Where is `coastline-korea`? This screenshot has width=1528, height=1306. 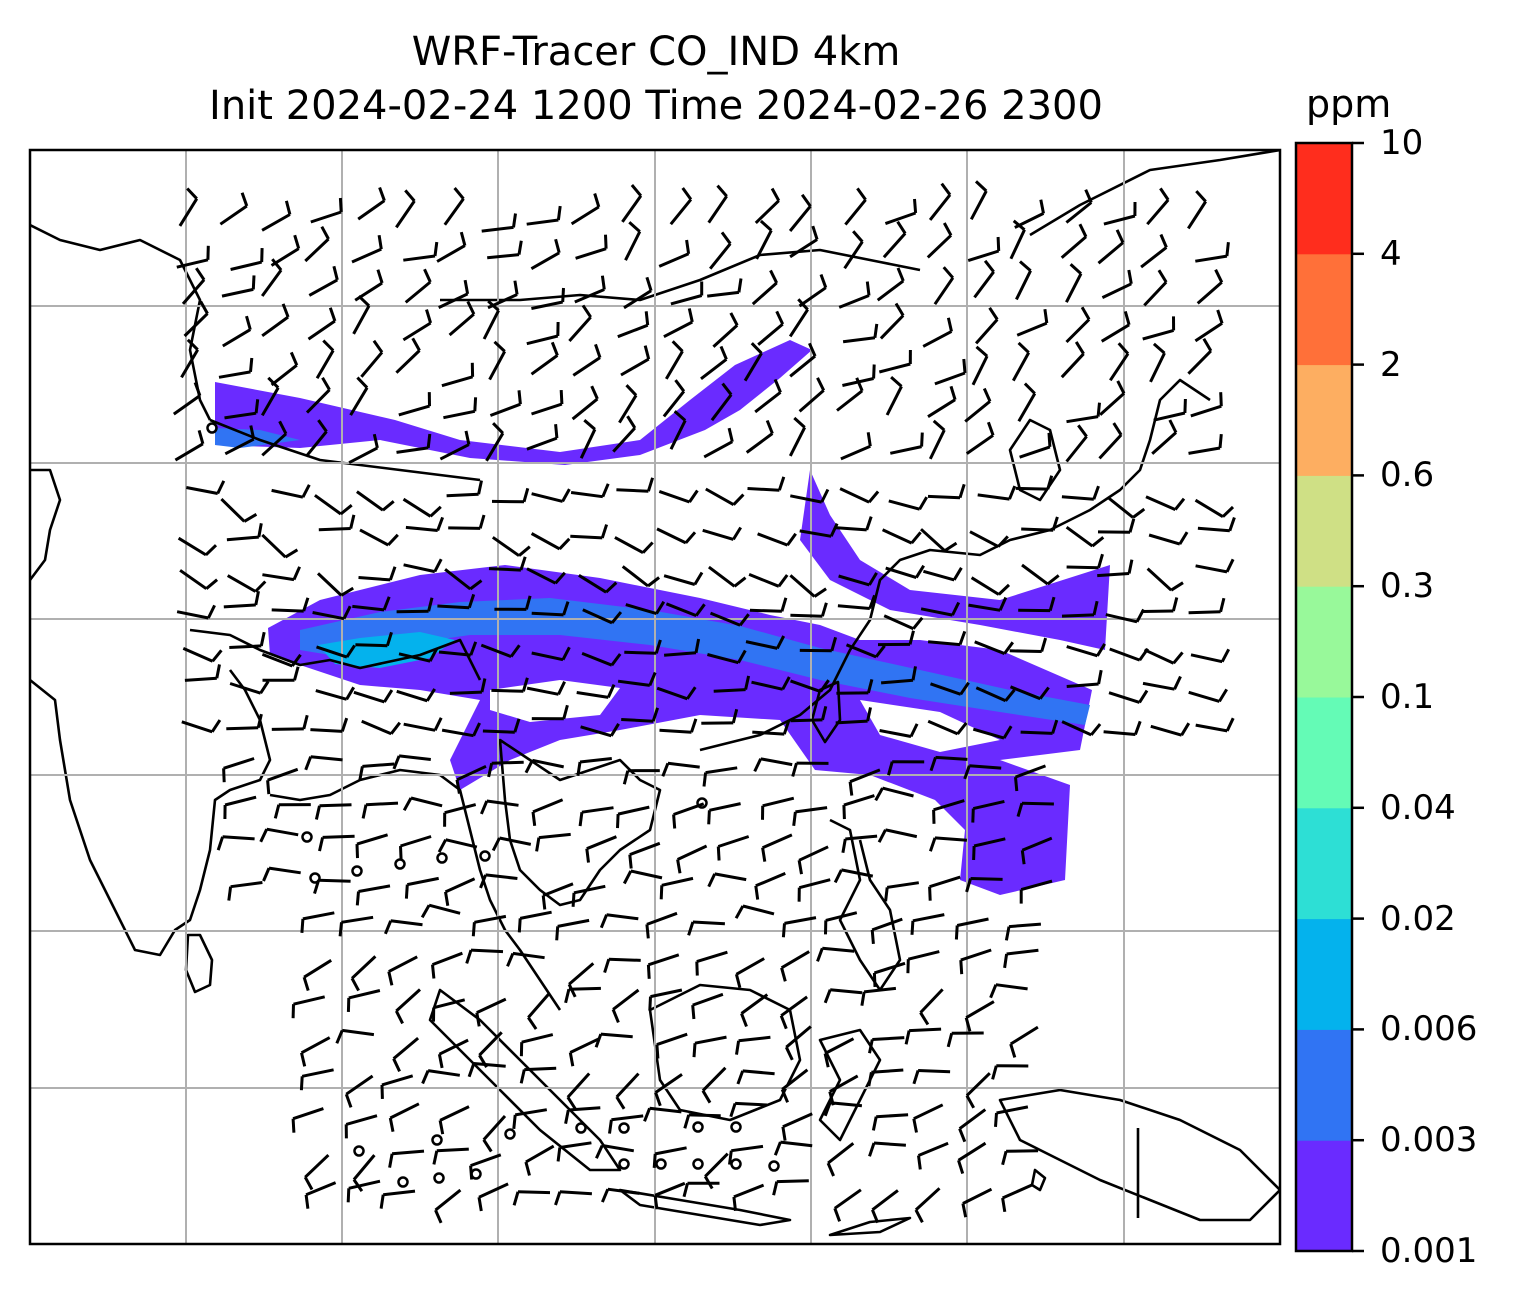
coastline-korea is located at coordinates (1035, 460).